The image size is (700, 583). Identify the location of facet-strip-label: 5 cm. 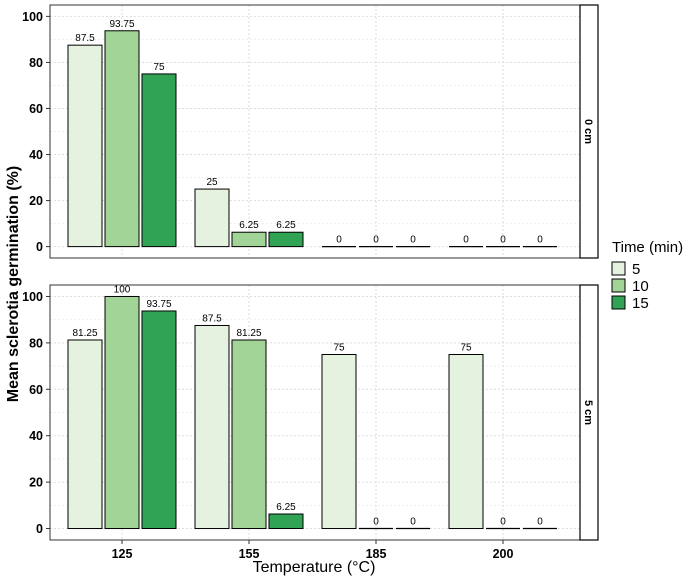
(588, 412).